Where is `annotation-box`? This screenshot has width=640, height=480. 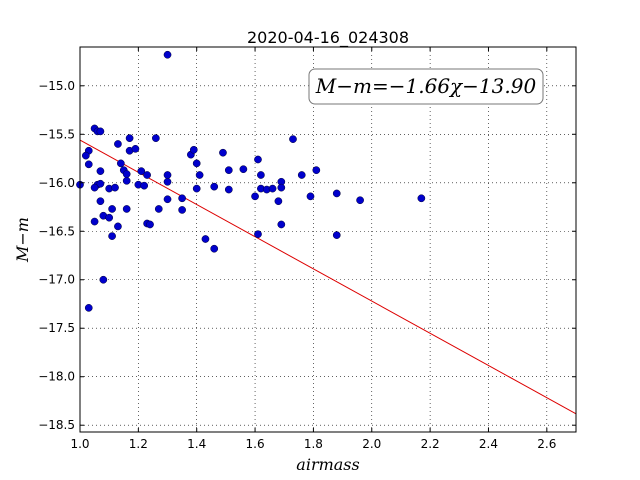
annotation-box is located at coordinates (426, 86).